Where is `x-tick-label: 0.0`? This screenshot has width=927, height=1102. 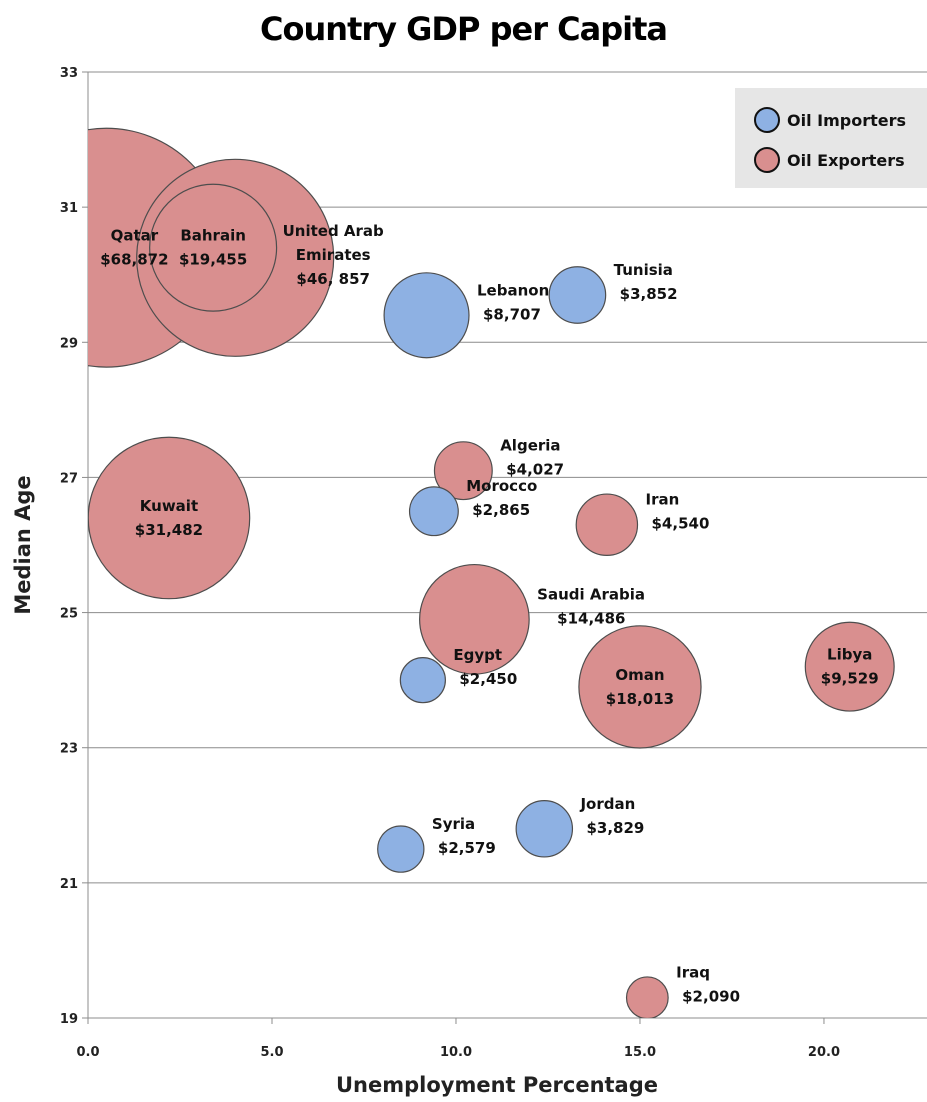
x-tick-label: 0.0 is located at coordinates (87, 1052).